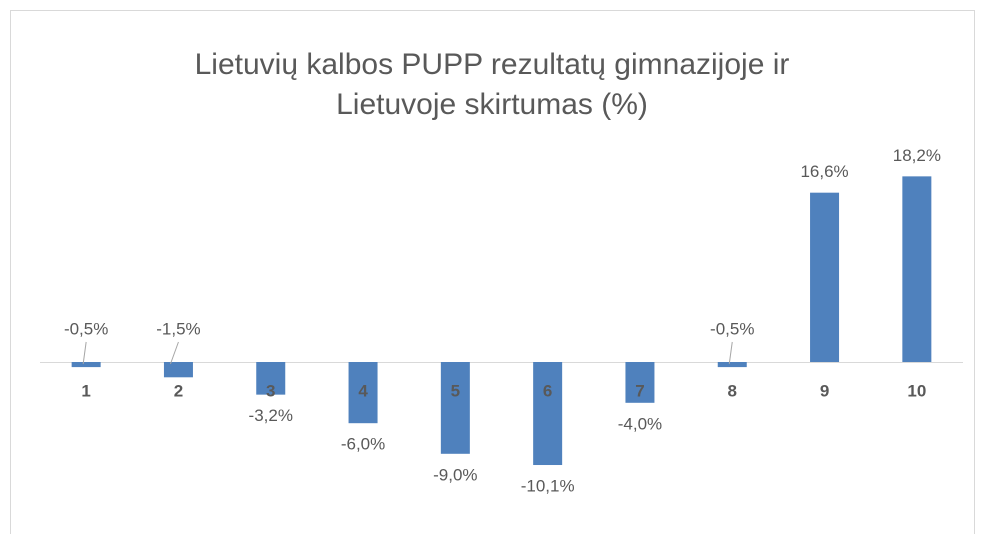  What do you see at coordinates (178, 328) in the screenshot?
I see `value-label: -1,5%` at bounding box center [178, 328].